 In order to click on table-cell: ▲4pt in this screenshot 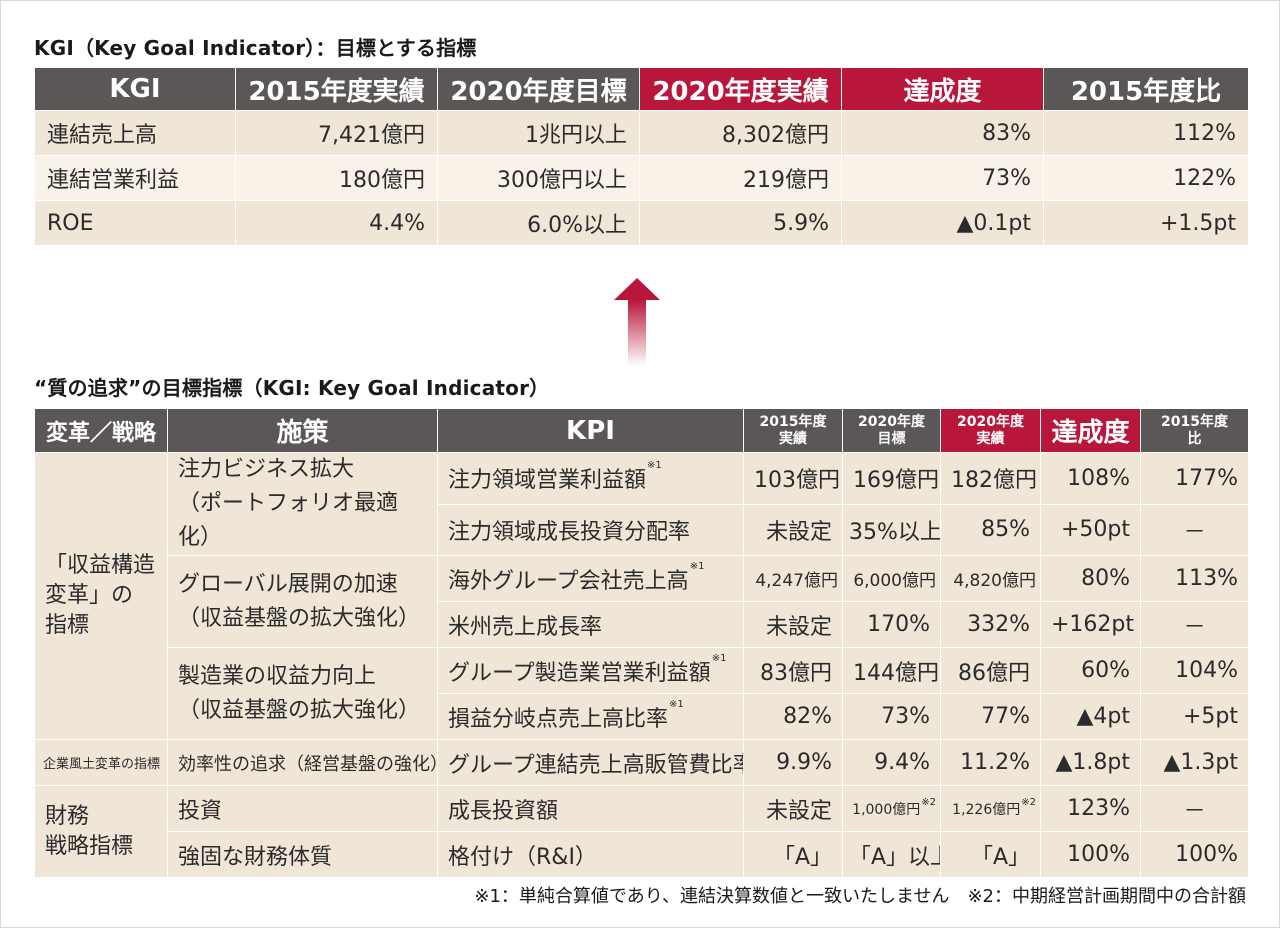, I will do `click(1090, 716)`.